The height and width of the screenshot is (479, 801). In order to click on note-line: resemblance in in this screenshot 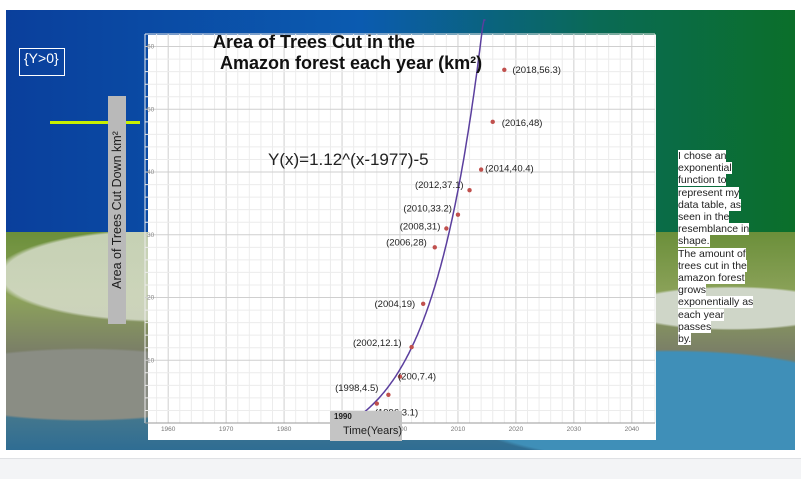, I will do `click(714, 229)`.